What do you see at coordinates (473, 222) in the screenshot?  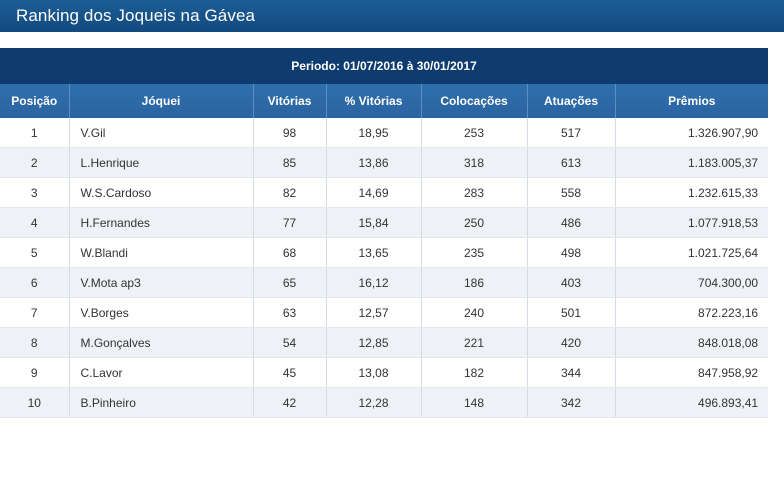 I see `placings-cell: 250` at bounding box center [473, 222].